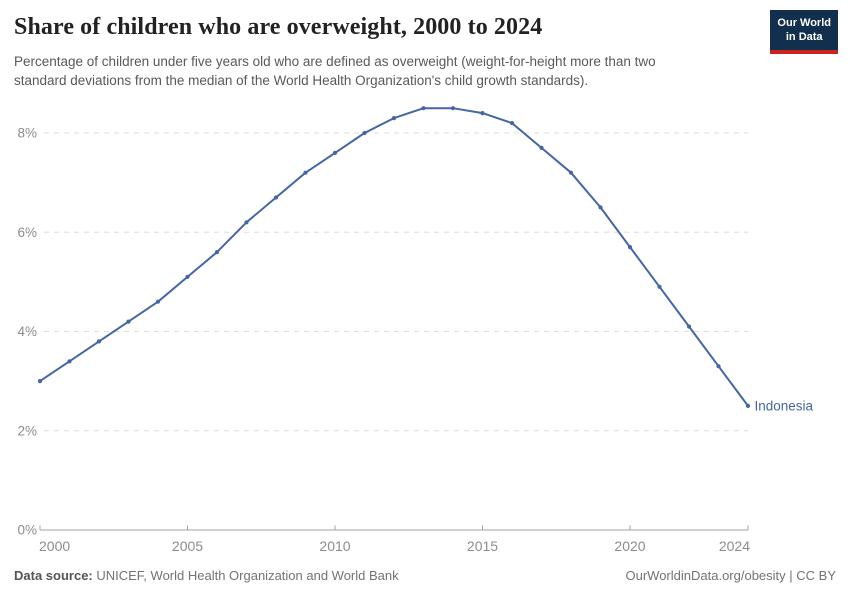  What do you see at coordinates (748, 405) in the screenshot?
I see `data-point-2024` at bounding box center [748, 405].